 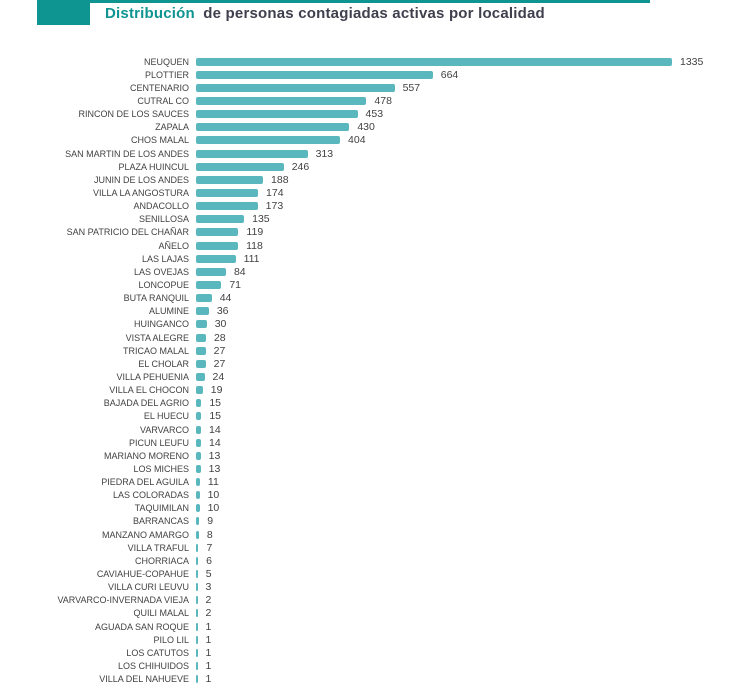 I want to click on chart-row: LAS COLORADAS 10, so click(x=375, y=495).